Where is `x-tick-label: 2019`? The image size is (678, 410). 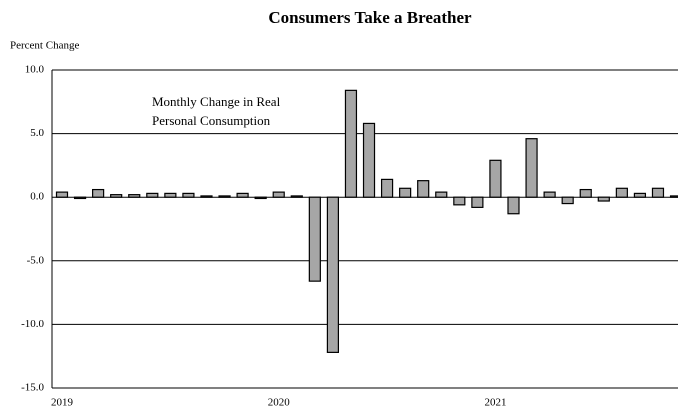
x-tick-label: 2019 is located at coordinates (62, 403).